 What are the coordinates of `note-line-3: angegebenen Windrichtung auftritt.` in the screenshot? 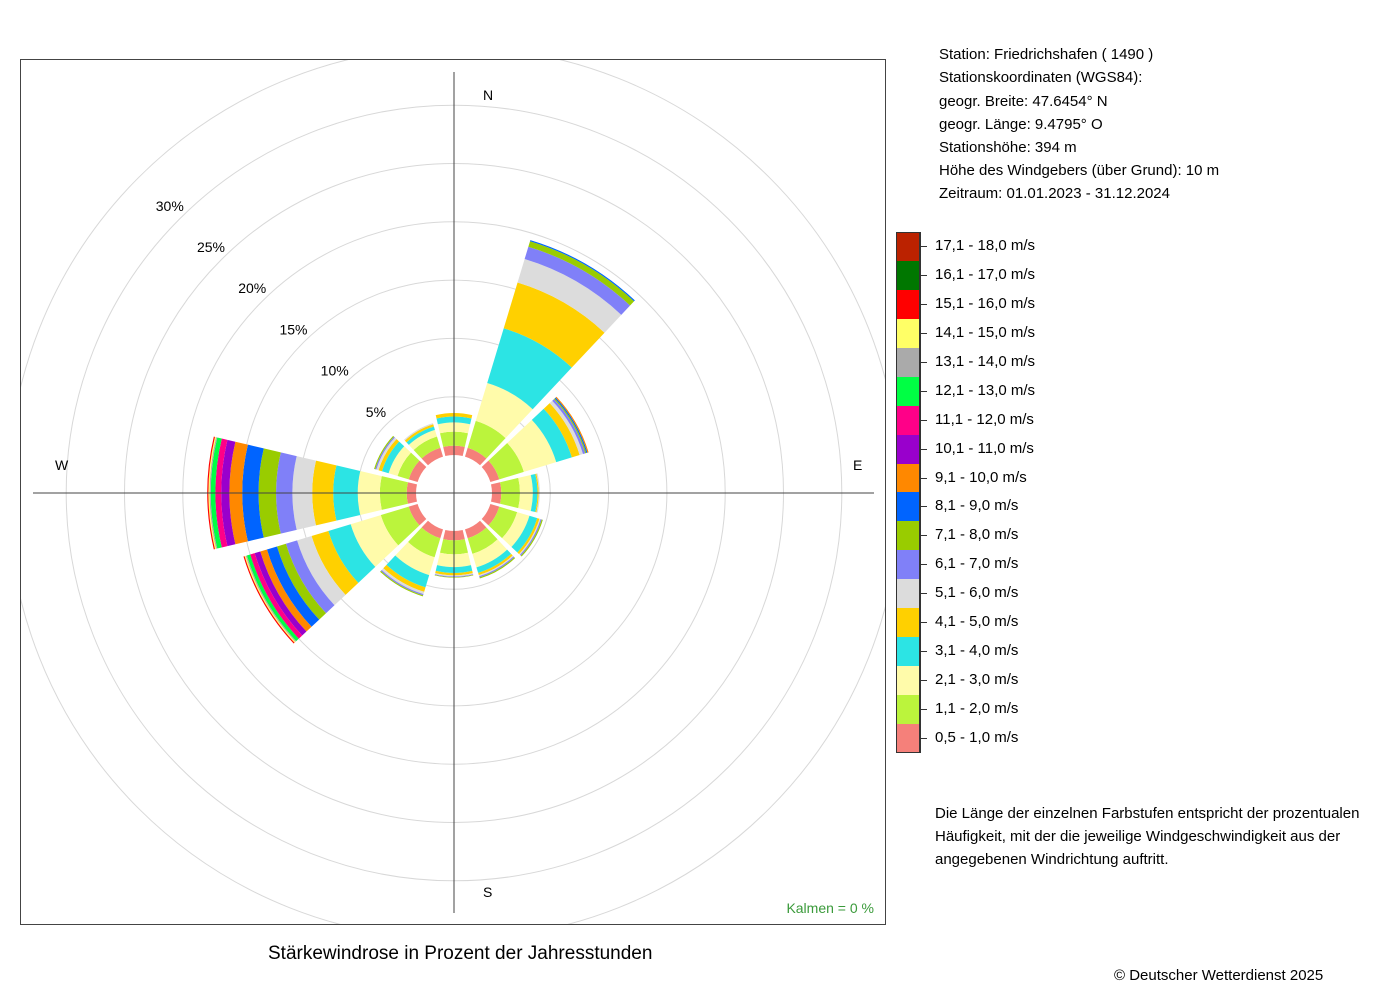 It's located at (1052, 859).